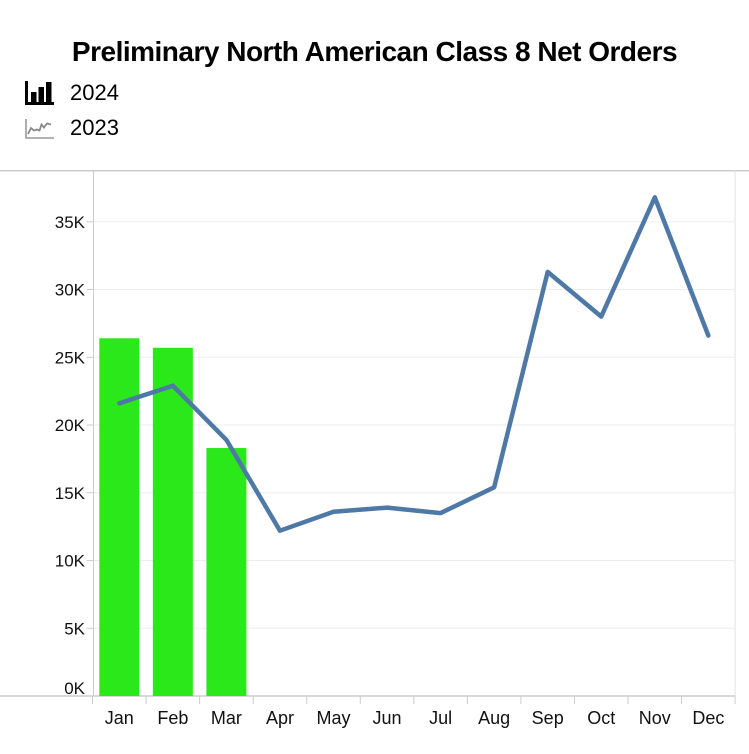 The image size is (749, 754). What do you see at coordinates (226, 718) in the screenshot?
I see `x-label-Mar: Mar` at bounding box center [226, 718].